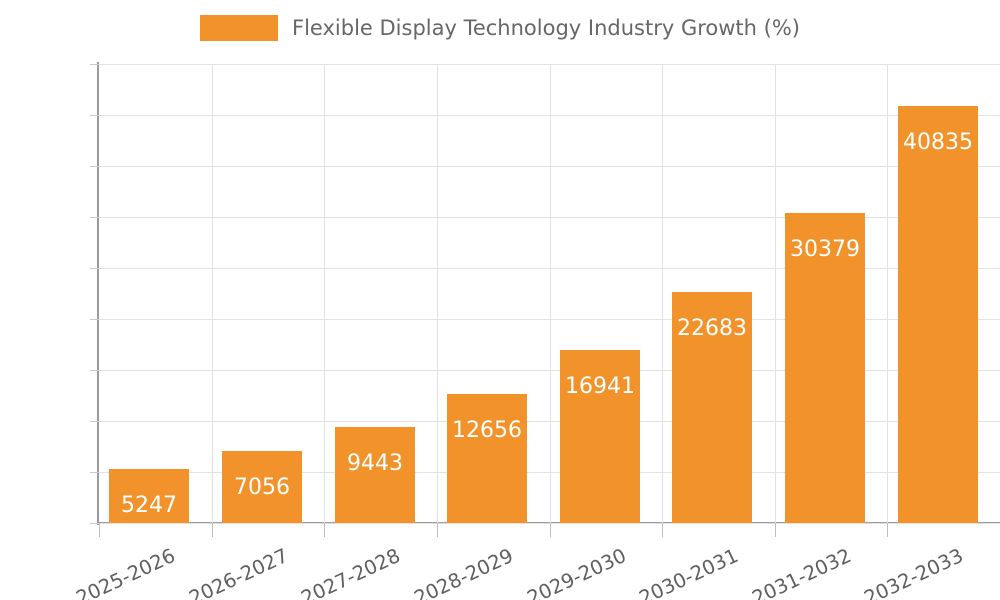  I want to click on bar-value-label: 40835, so click(938, 143).